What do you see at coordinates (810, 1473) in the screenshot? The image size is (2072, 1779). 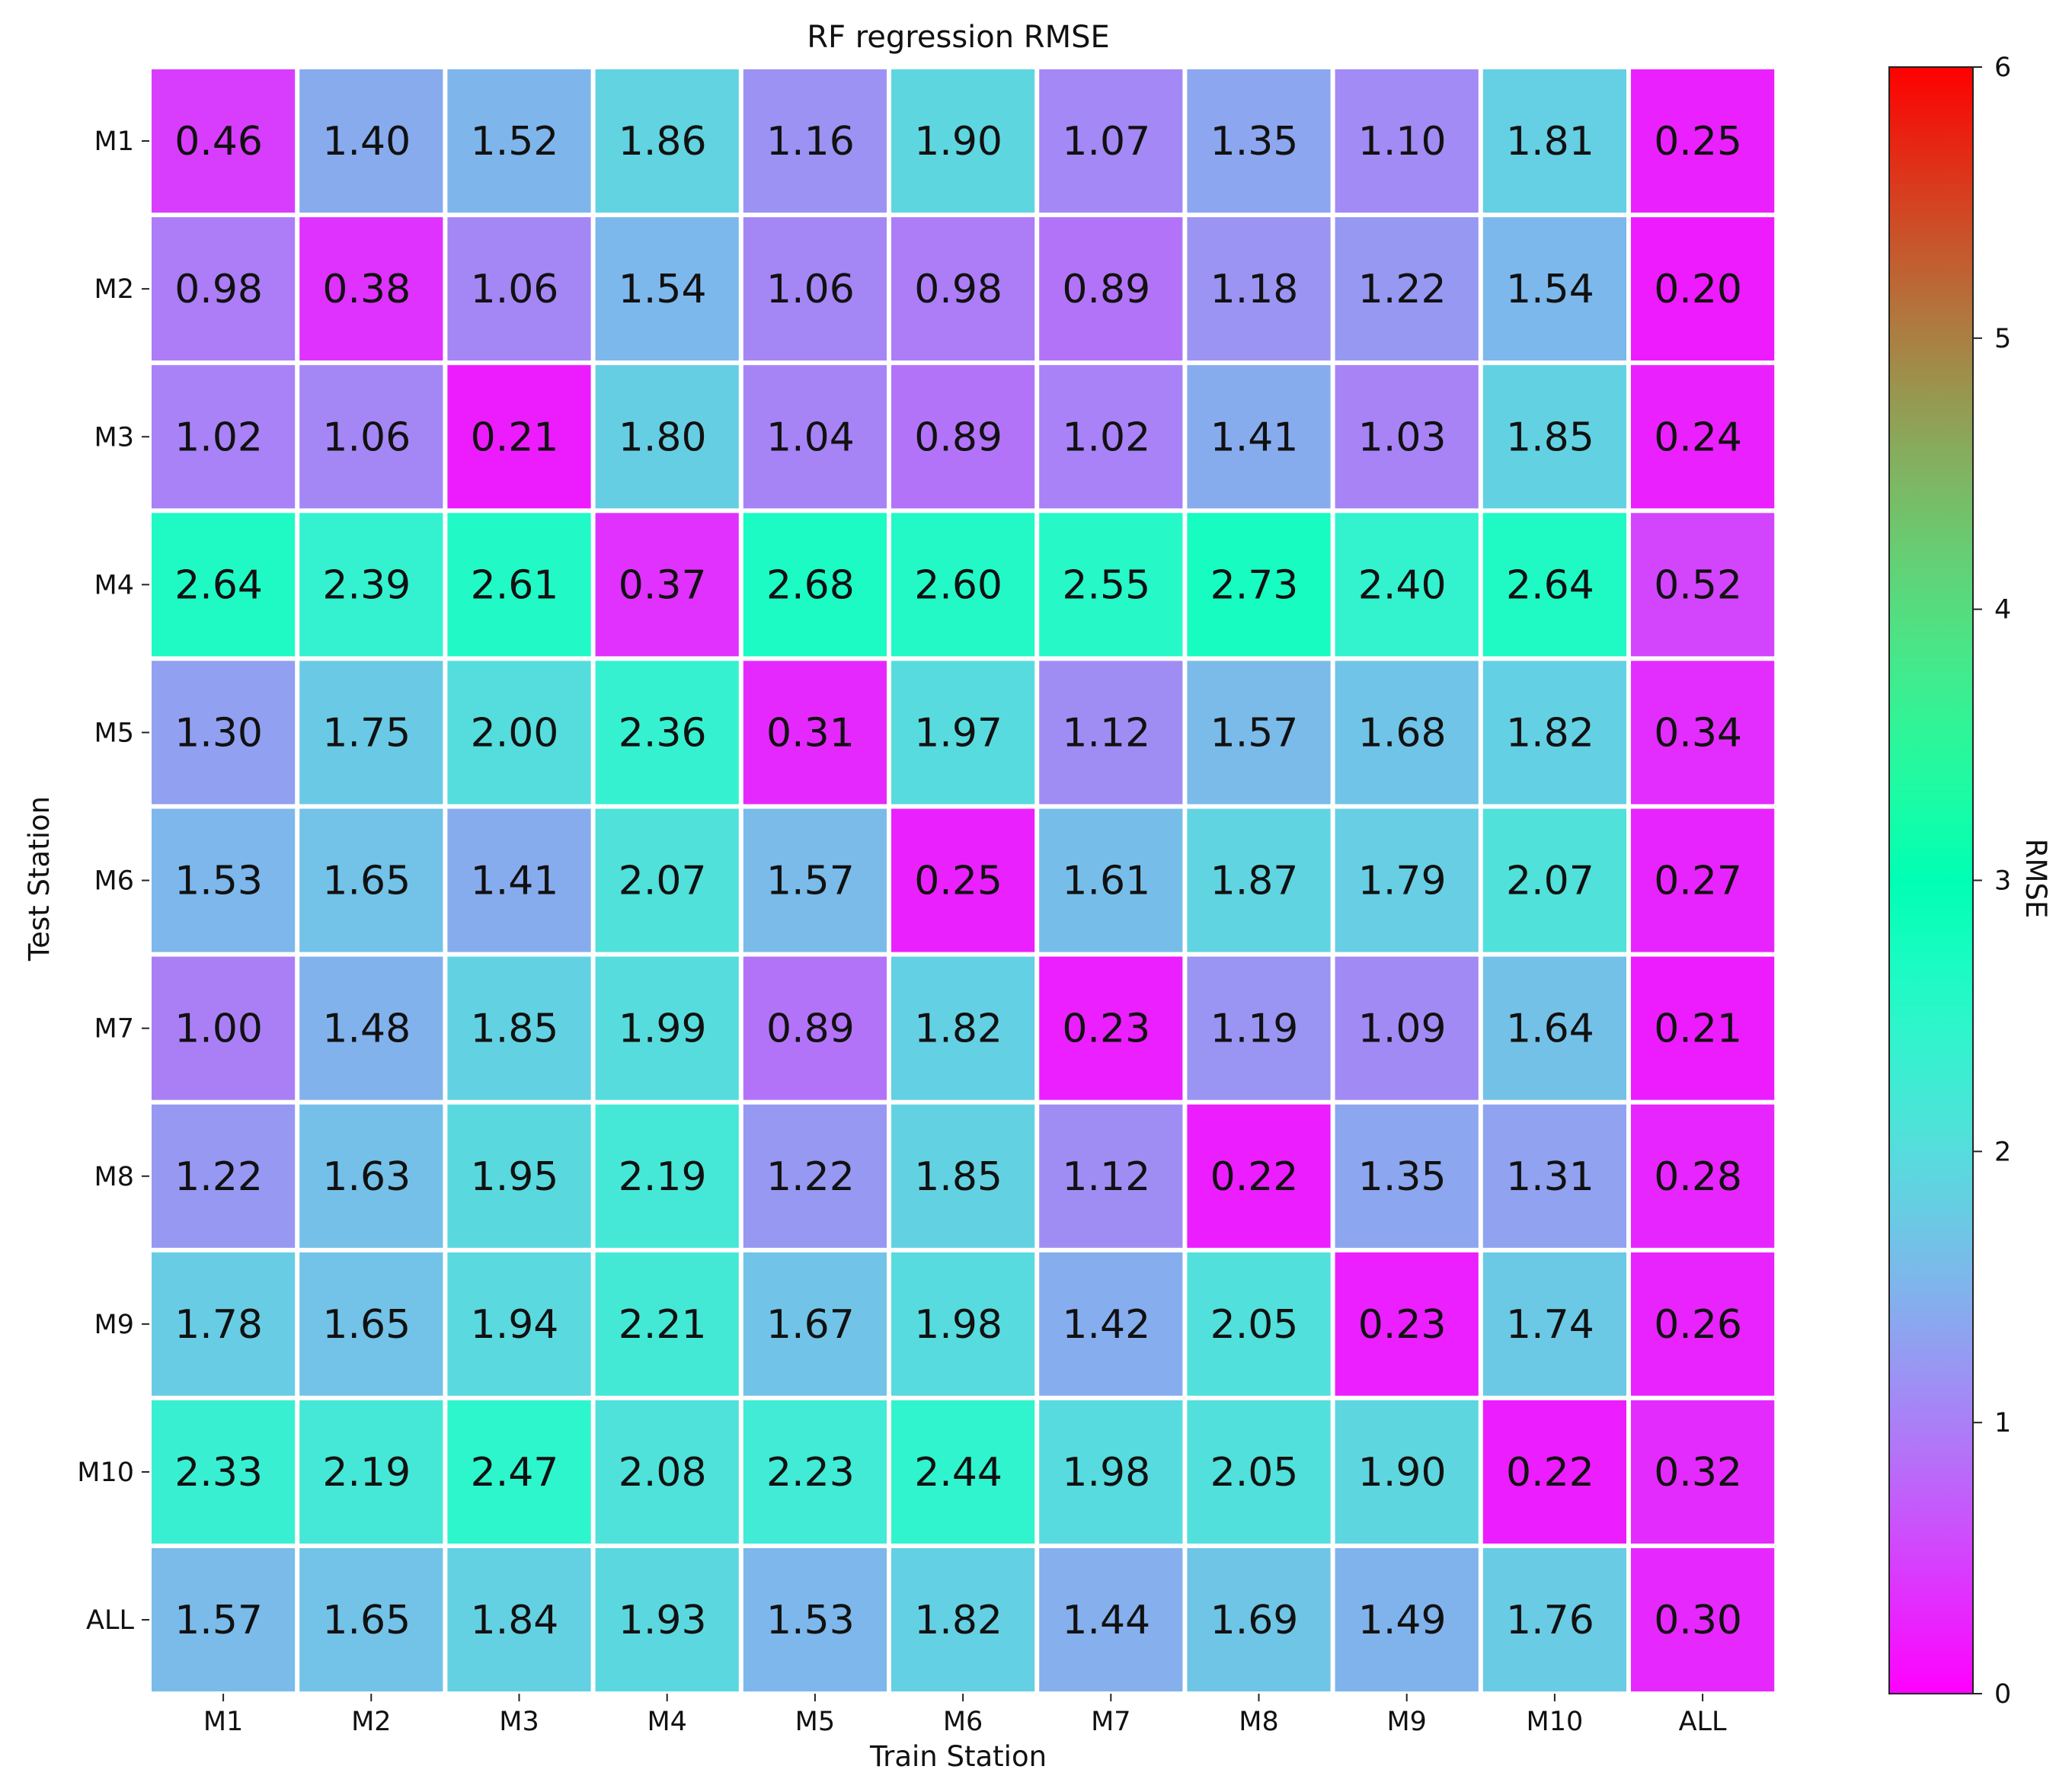 I see `cell-value-label: 2.23` at bounding box center [810, 1473].